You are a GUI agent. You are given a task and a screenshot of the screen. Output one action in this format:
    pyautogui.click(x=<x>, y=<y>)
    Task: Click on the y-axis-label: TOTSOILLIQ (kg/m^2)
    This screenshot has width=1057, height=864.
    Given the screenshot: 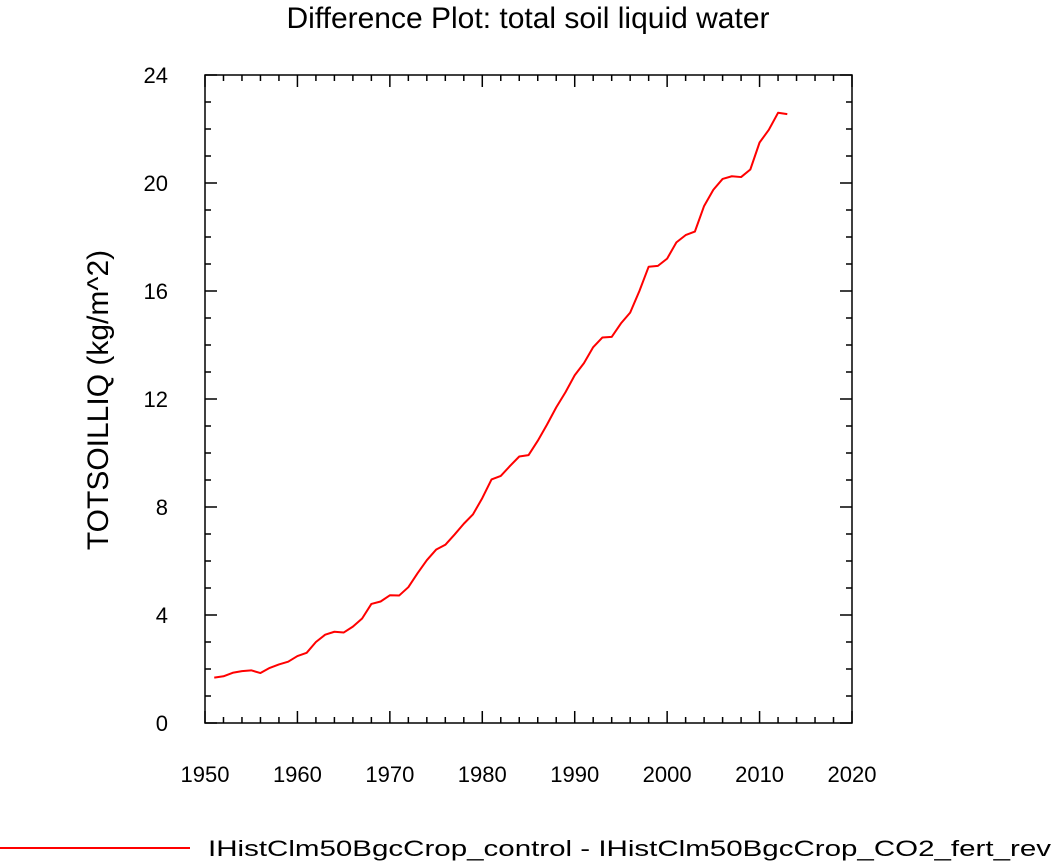 What is the action you would take?
    pyautogui.click(x=98, y=400)
    